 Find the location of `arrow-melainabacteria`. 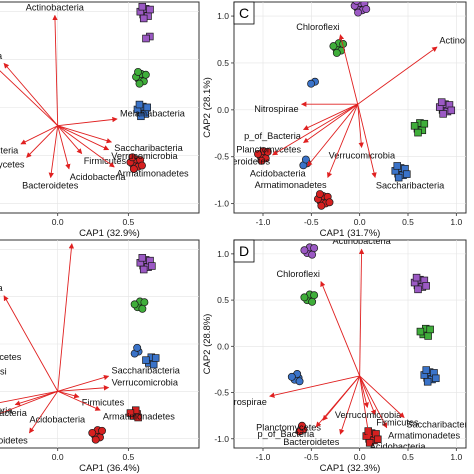

arrow-melainabacteria is located at coordinates (87, 121).